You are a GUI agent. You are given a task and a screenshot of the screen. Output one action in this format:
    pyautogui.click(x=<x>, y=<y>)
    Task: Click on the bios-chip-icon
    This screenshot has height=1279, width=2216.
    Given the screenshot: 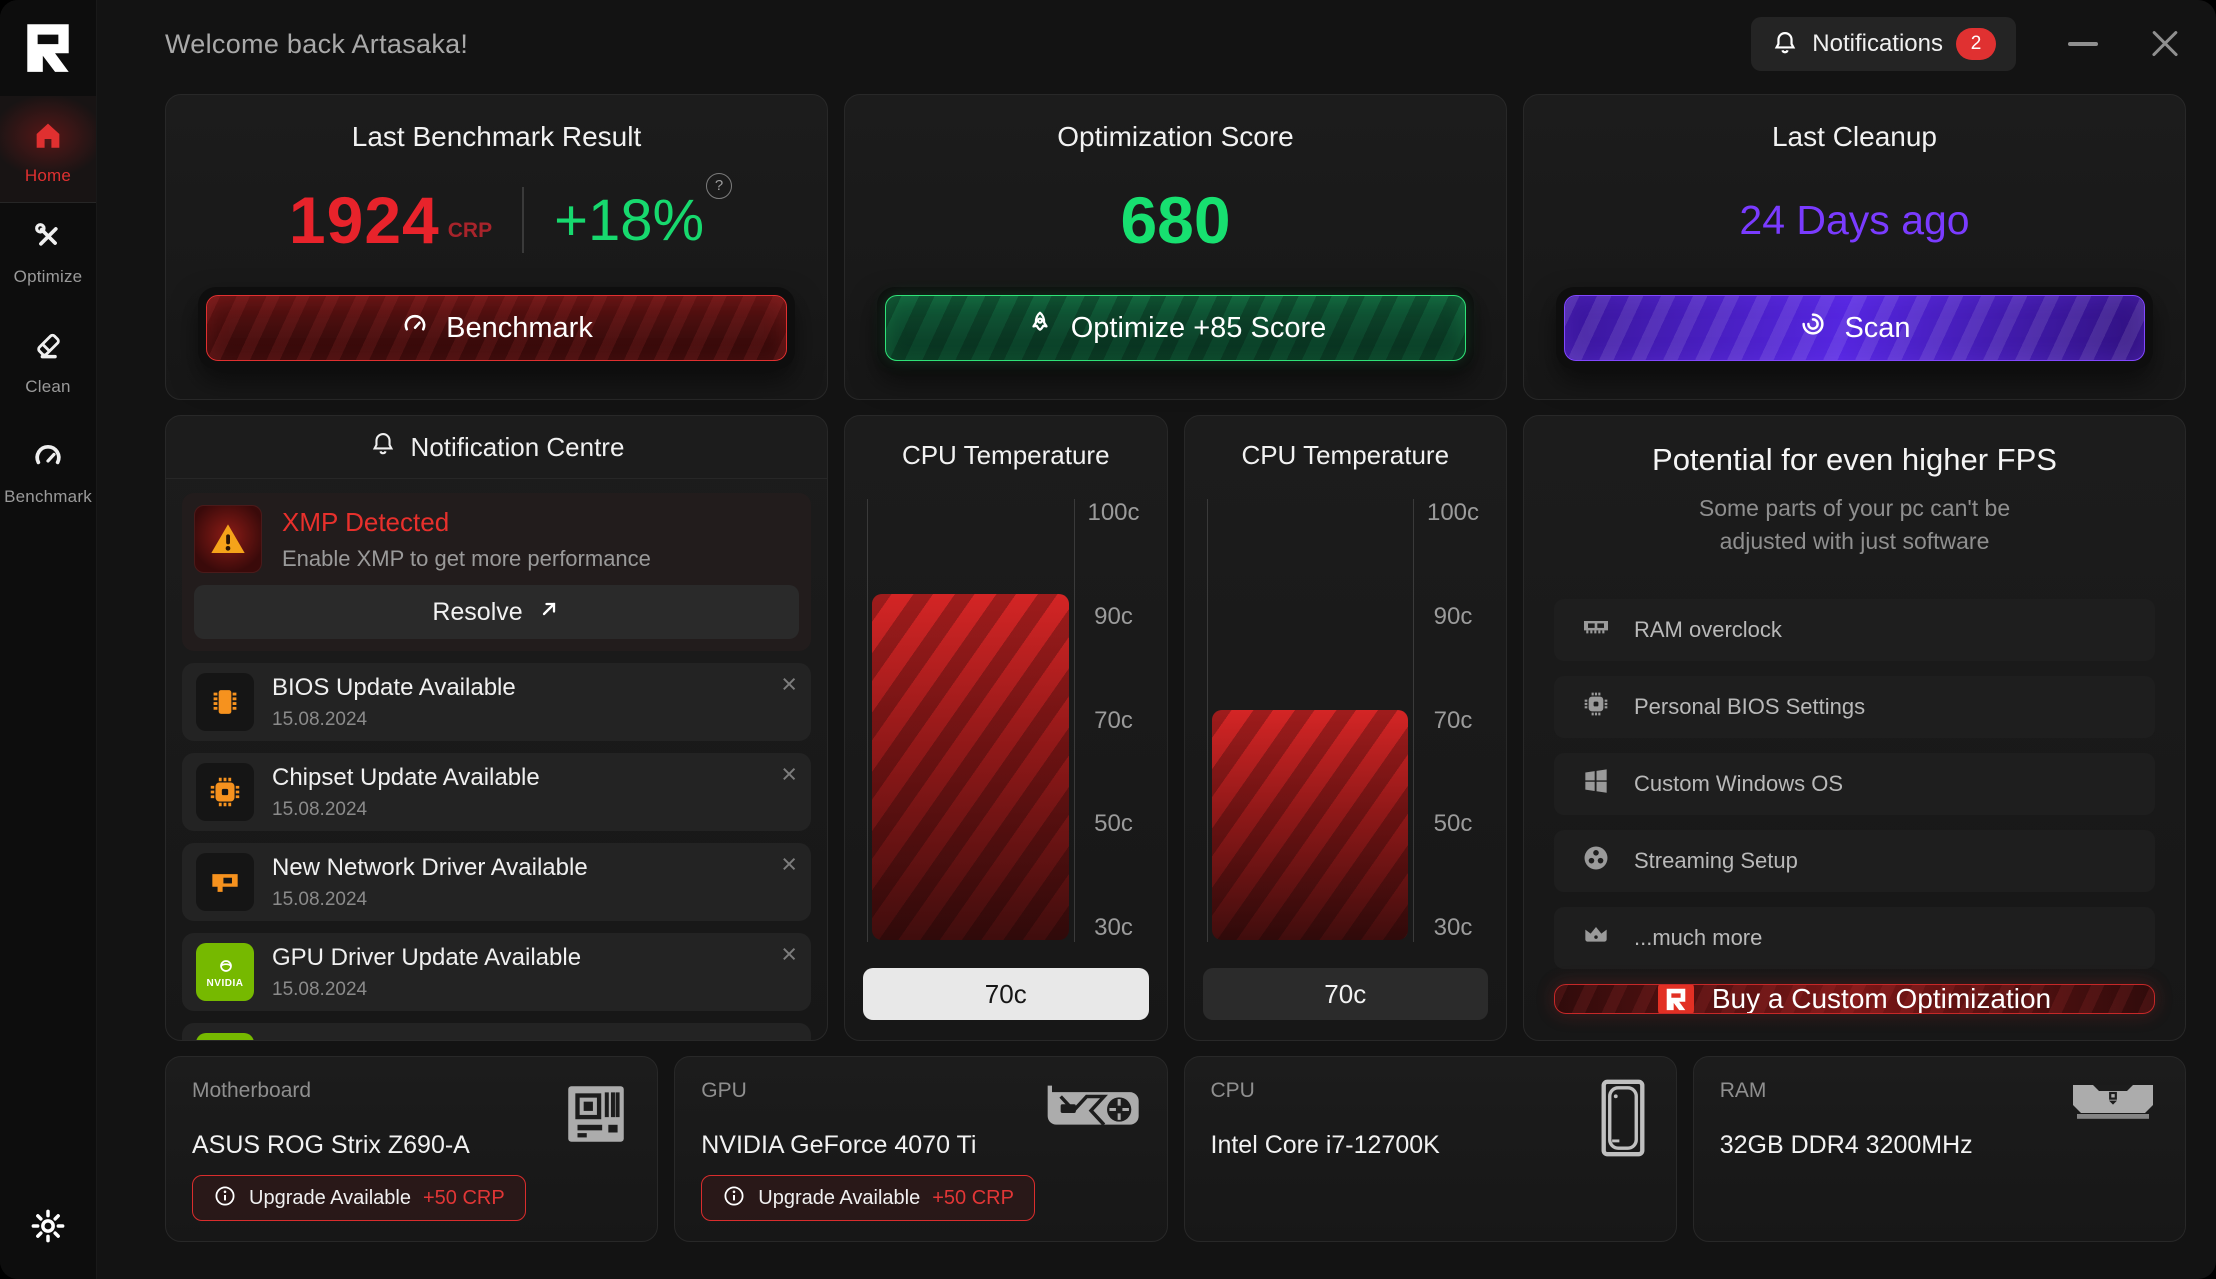 What is the action you would take?
    pyautogui.click(x=225, y=702)
    